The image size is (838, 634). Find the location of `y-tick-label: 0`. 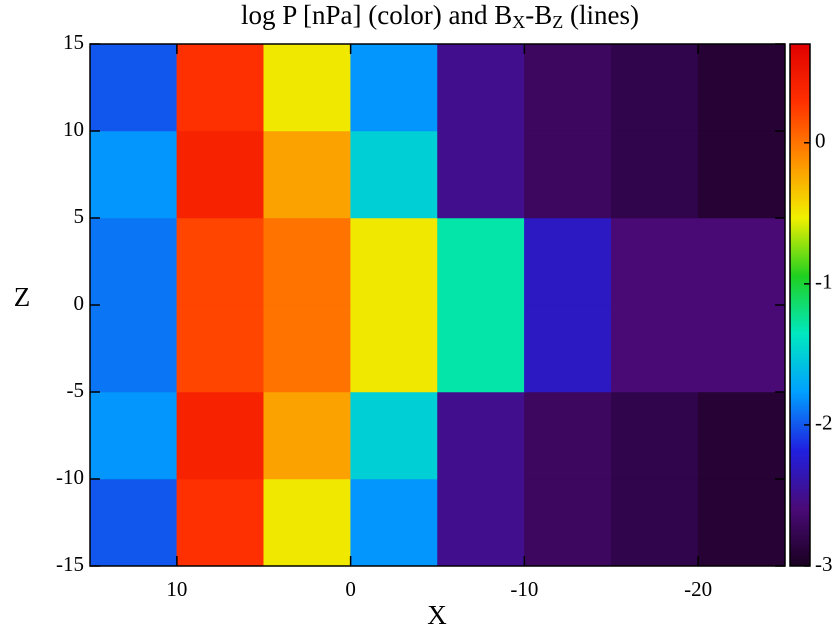

y-tick-label: 0 is located at coordinates (79, 303).